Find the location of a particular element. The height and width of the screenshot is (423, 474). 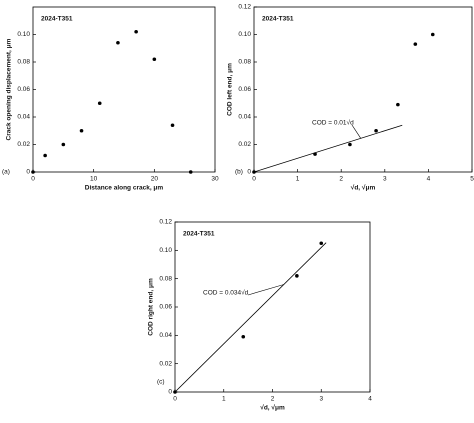

panel-label: (a) is located at coordinates (6, 172).